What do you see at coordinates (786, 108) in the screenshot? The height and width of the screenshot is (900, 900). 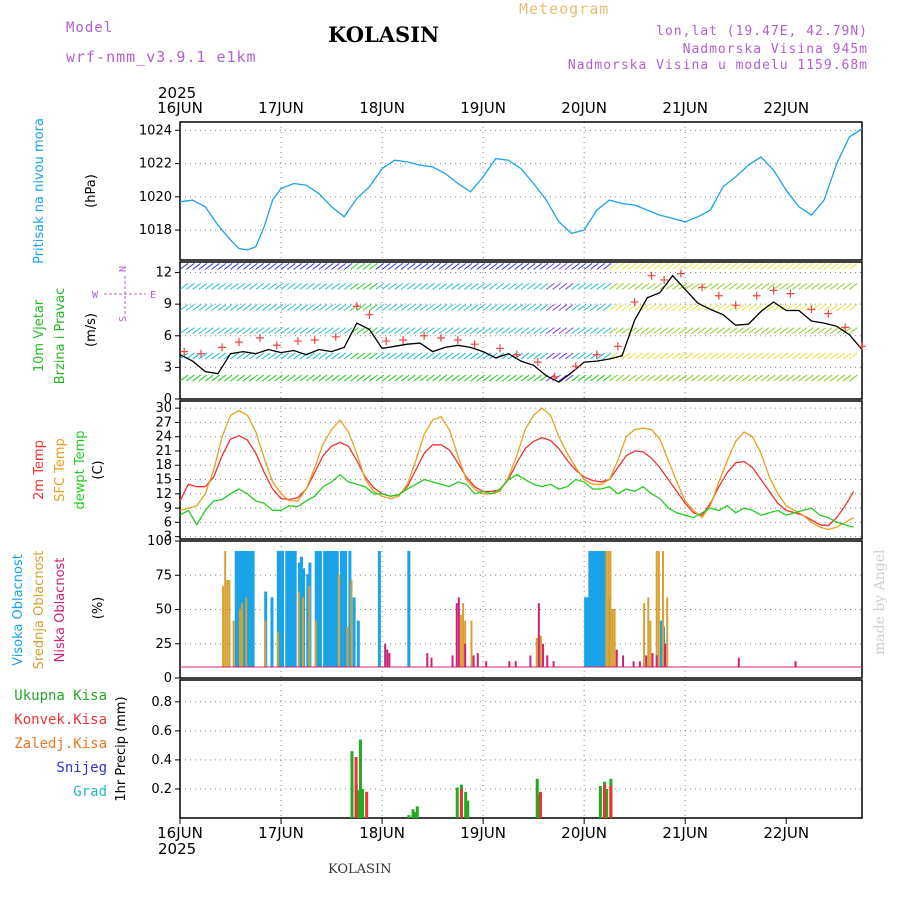 I see `date-label-top: 22JUN` at bounding box center [786, 108].